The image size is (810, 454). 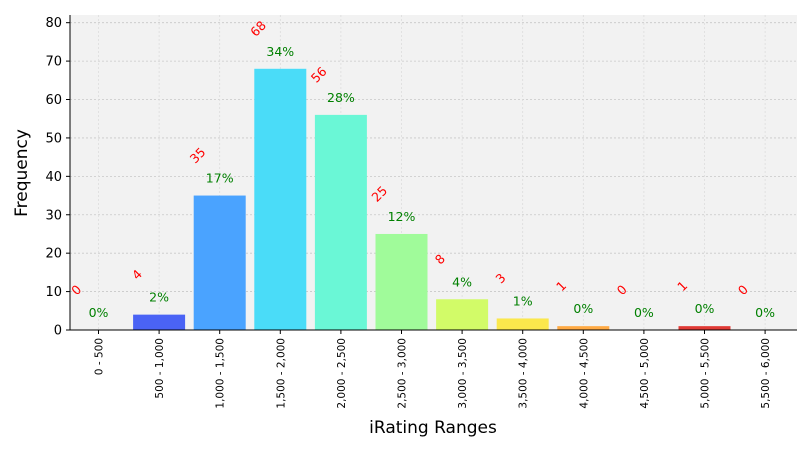 What do you see at coordinates (53, 292) in the screenshot?
I see `y-tick-label: 10` at bounding box center [53, 292].